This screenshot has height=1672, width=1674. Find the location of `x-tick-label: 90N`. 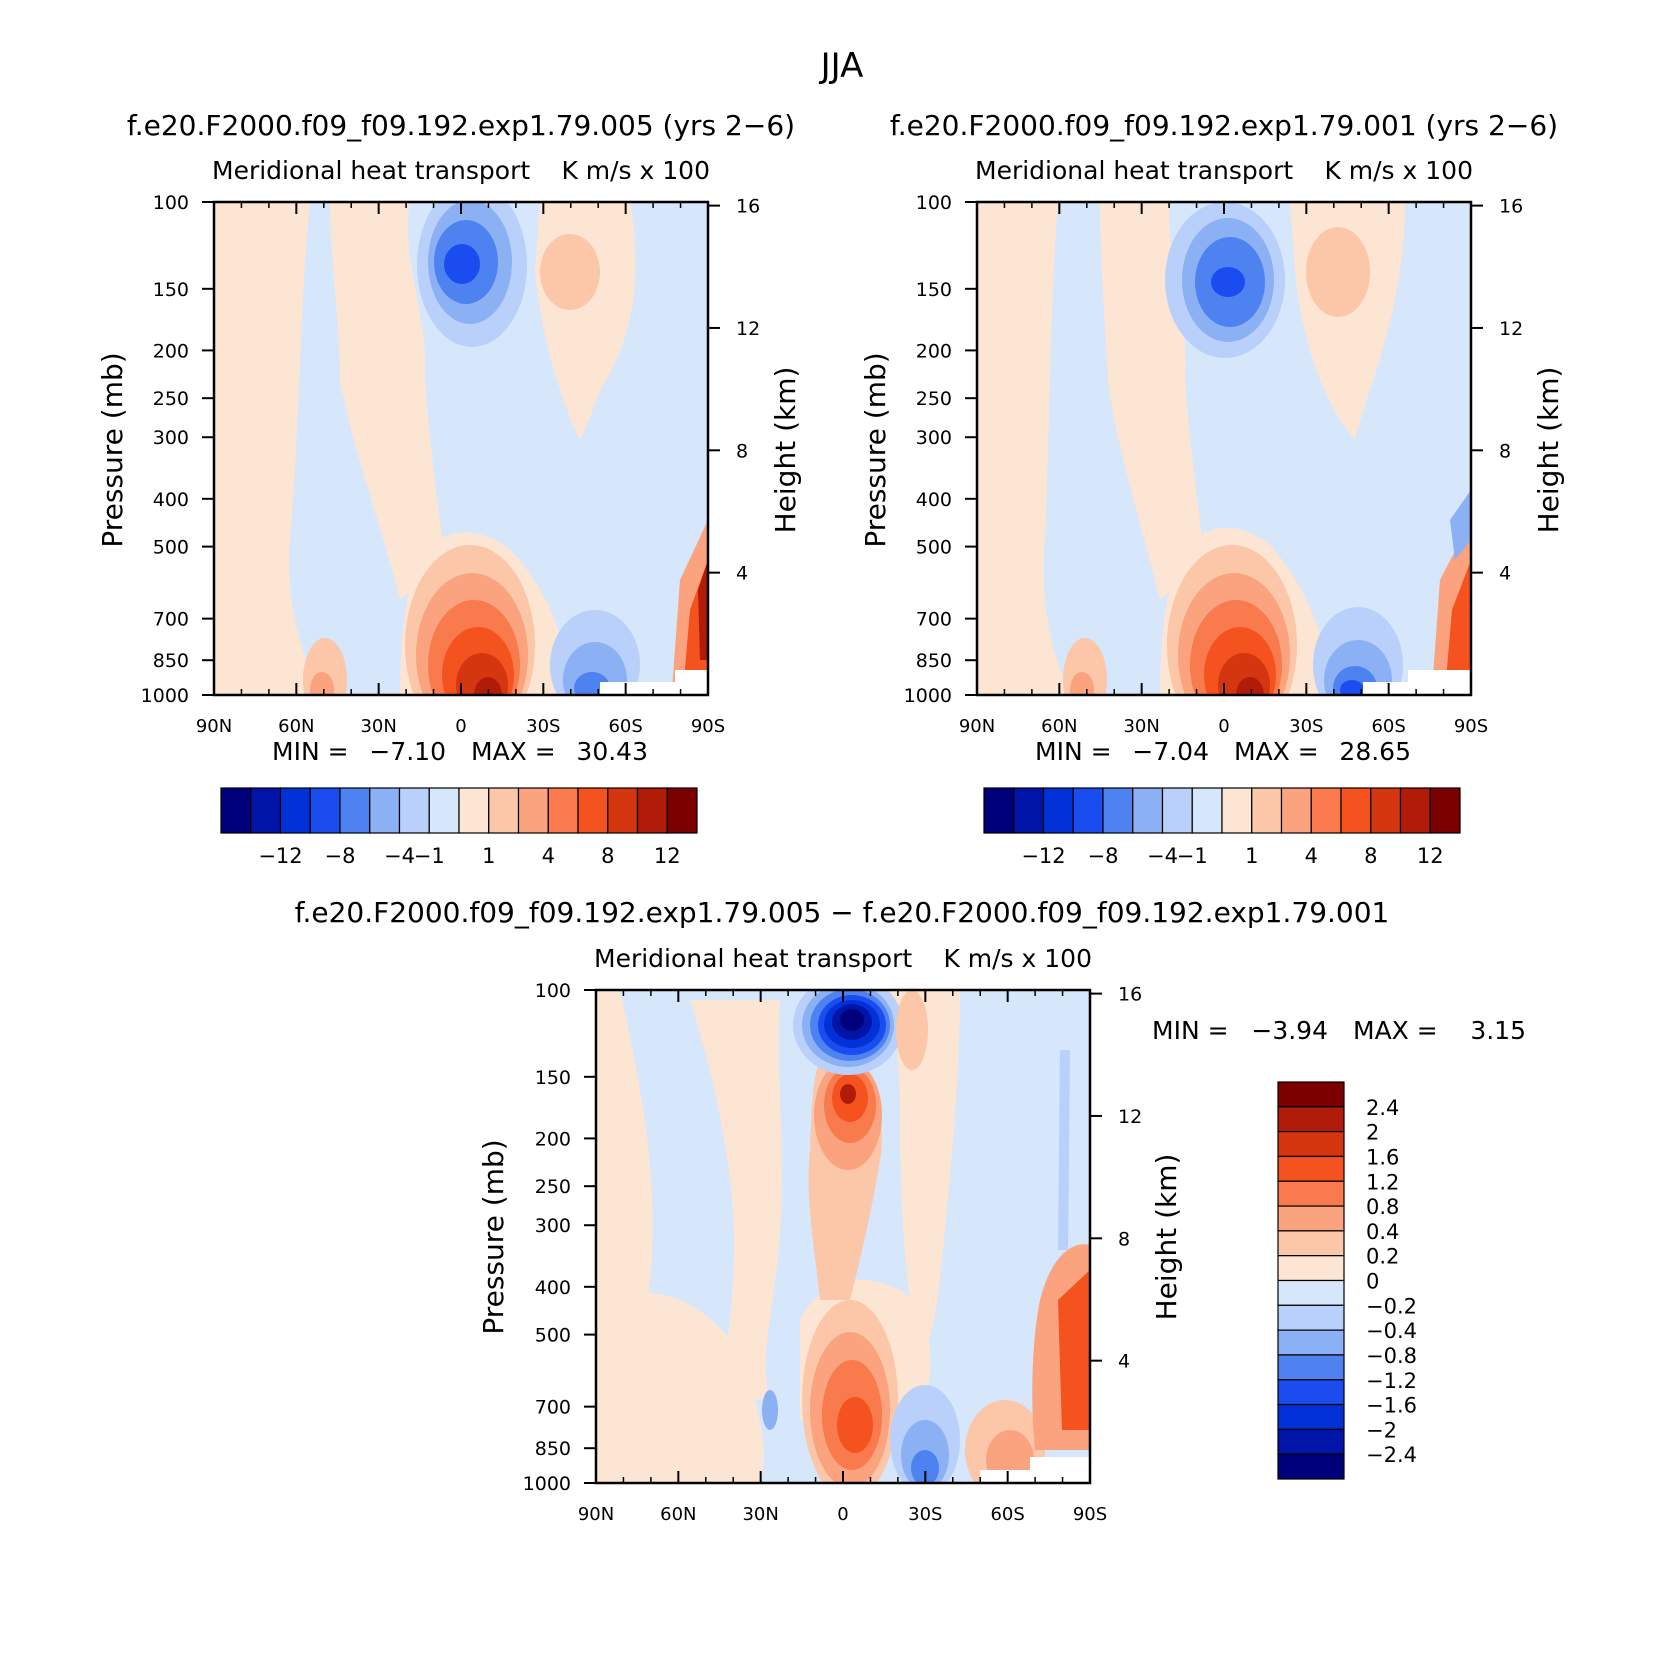

x-tick-label: 90N is located at coordinates (596, 1514).